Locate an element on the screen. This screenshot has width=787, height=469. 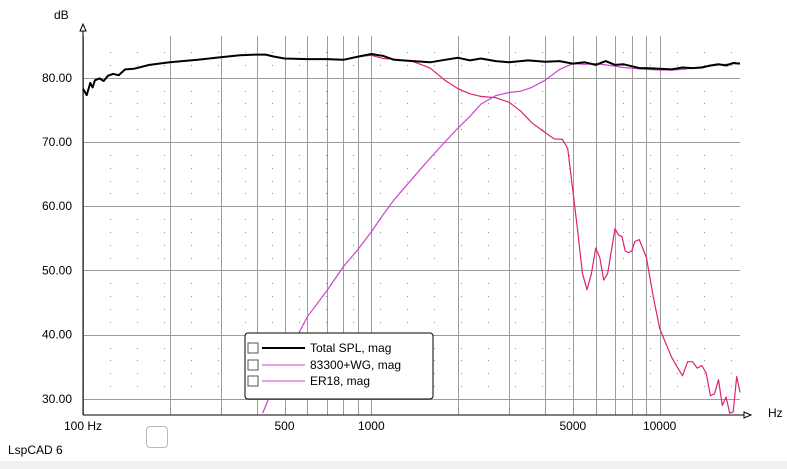
y-axis-arrow-icon is located at coordinates (83, 27).